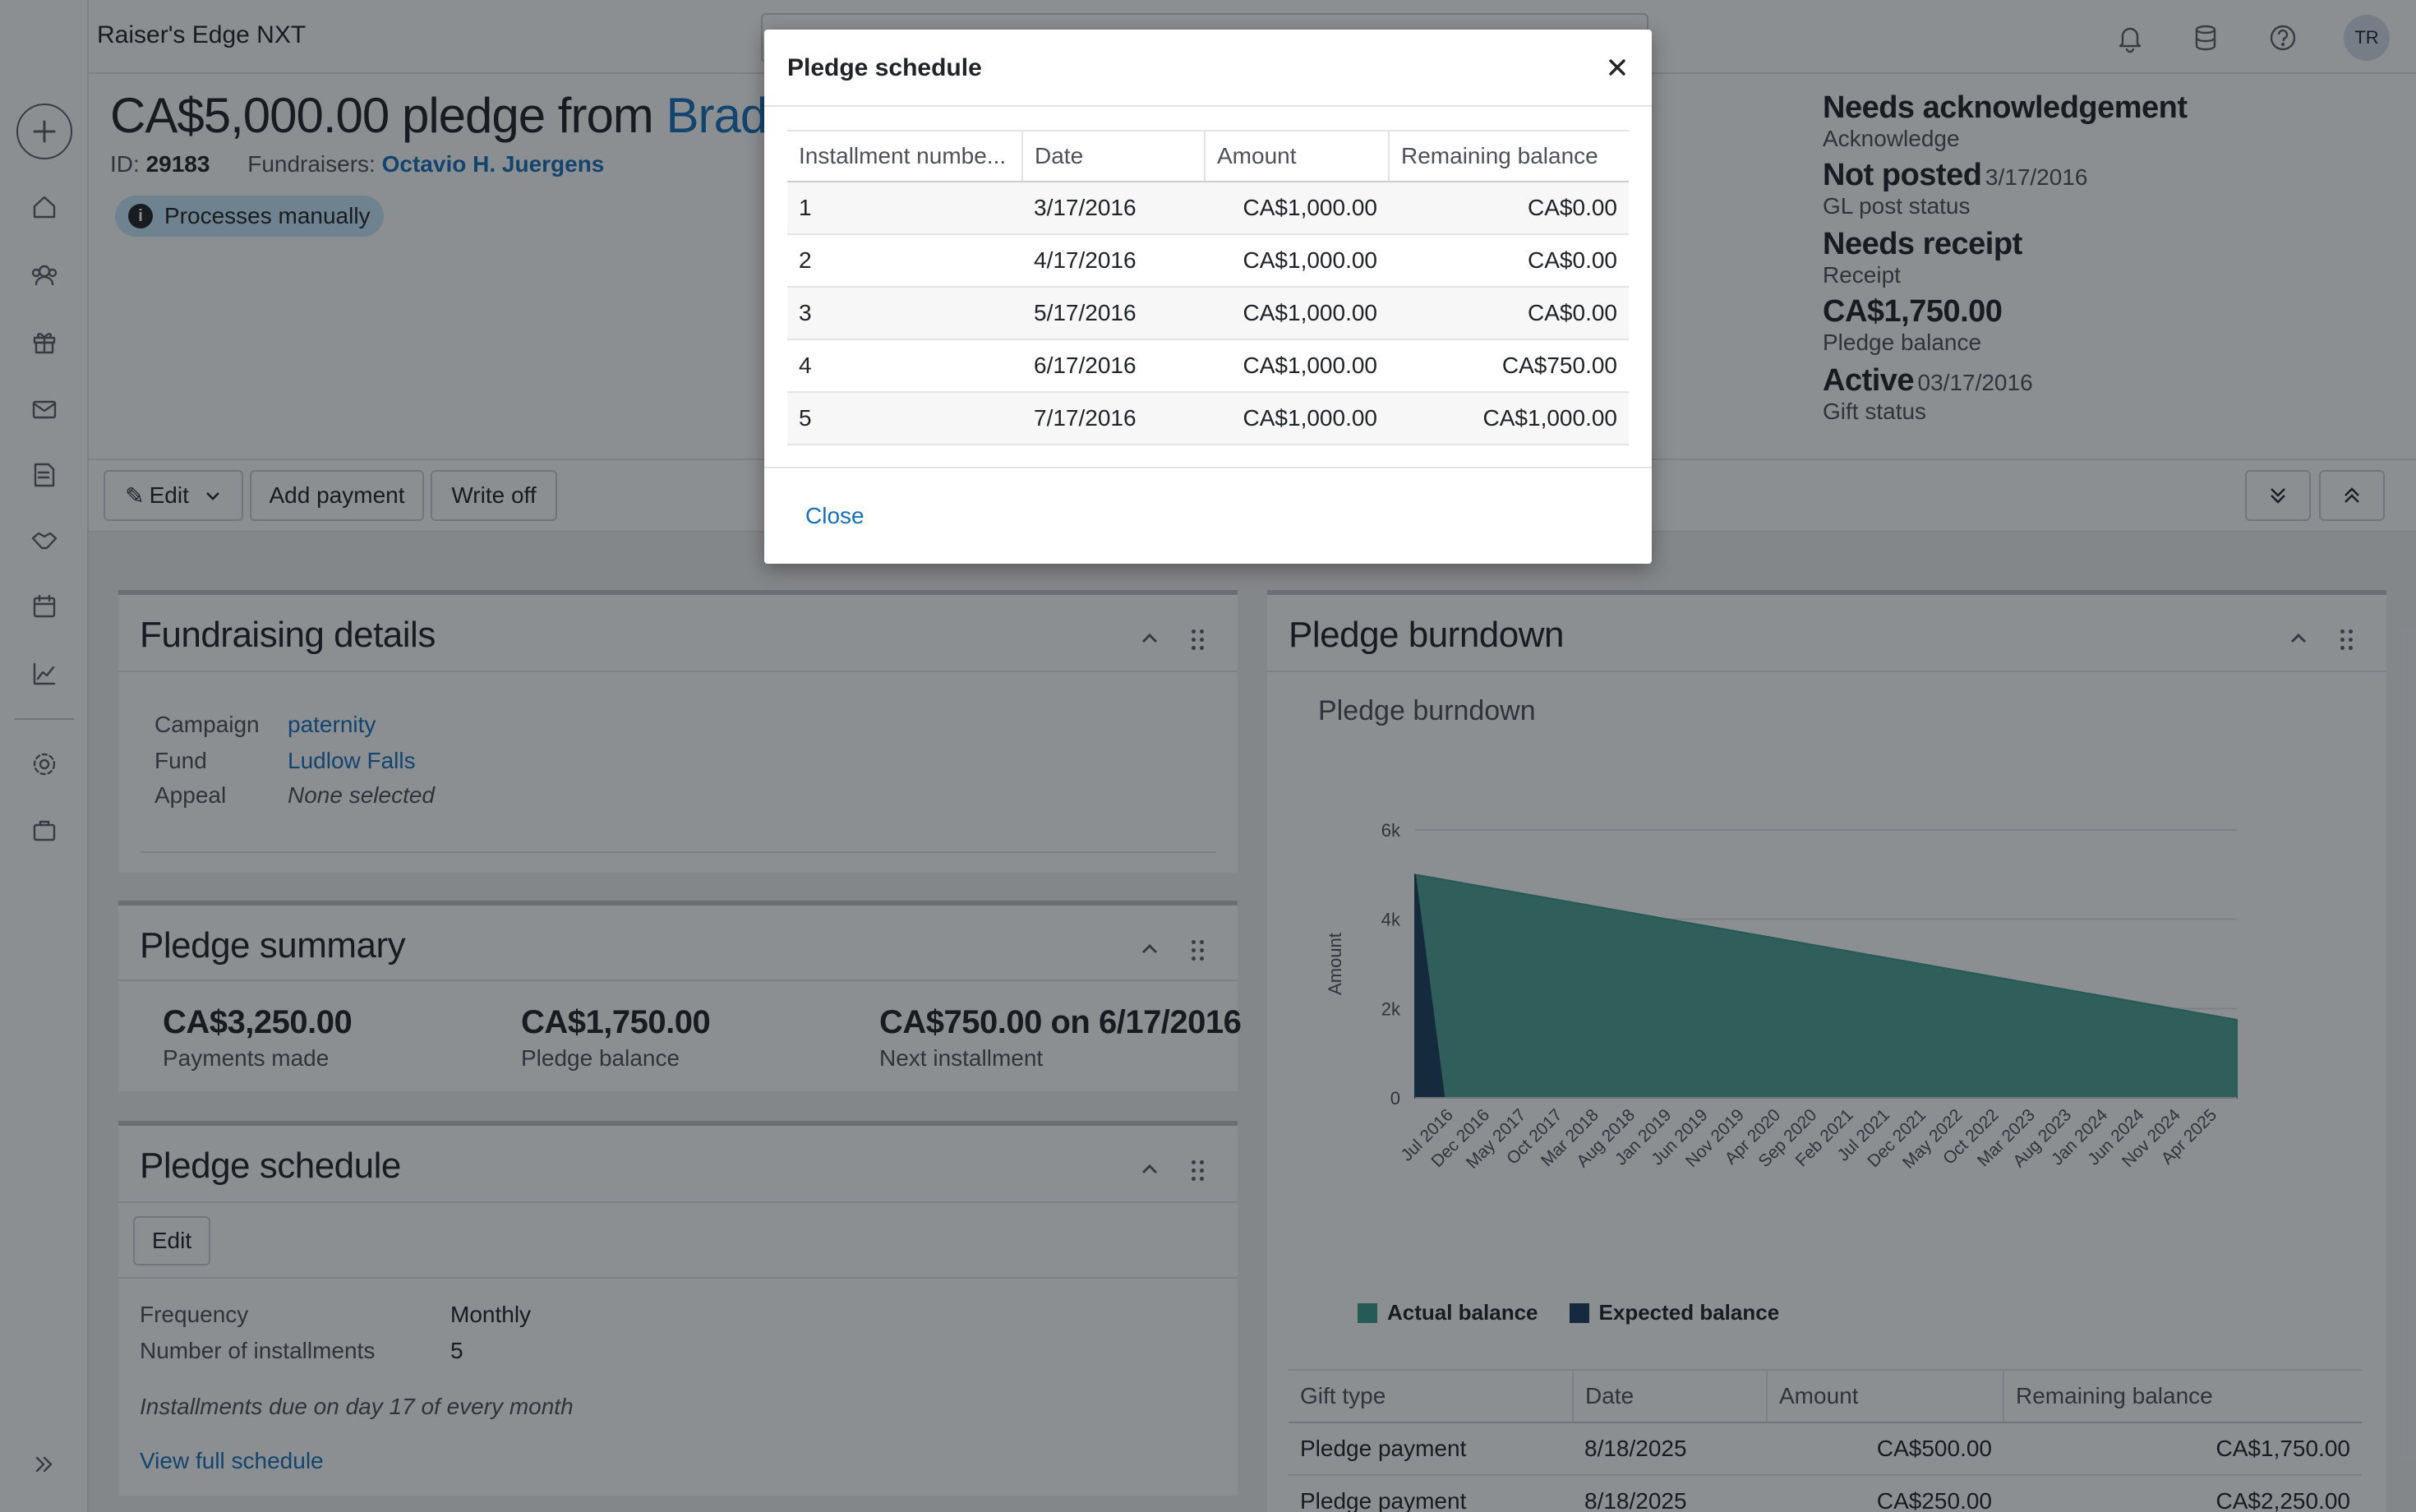 Image resolution: width=2416 pixels, height=1512 pixels. What do you see at coordinates (491, 1314) in the screenshot?
I see `frequency-value: Monthly` at bounding box center [491, 1314].